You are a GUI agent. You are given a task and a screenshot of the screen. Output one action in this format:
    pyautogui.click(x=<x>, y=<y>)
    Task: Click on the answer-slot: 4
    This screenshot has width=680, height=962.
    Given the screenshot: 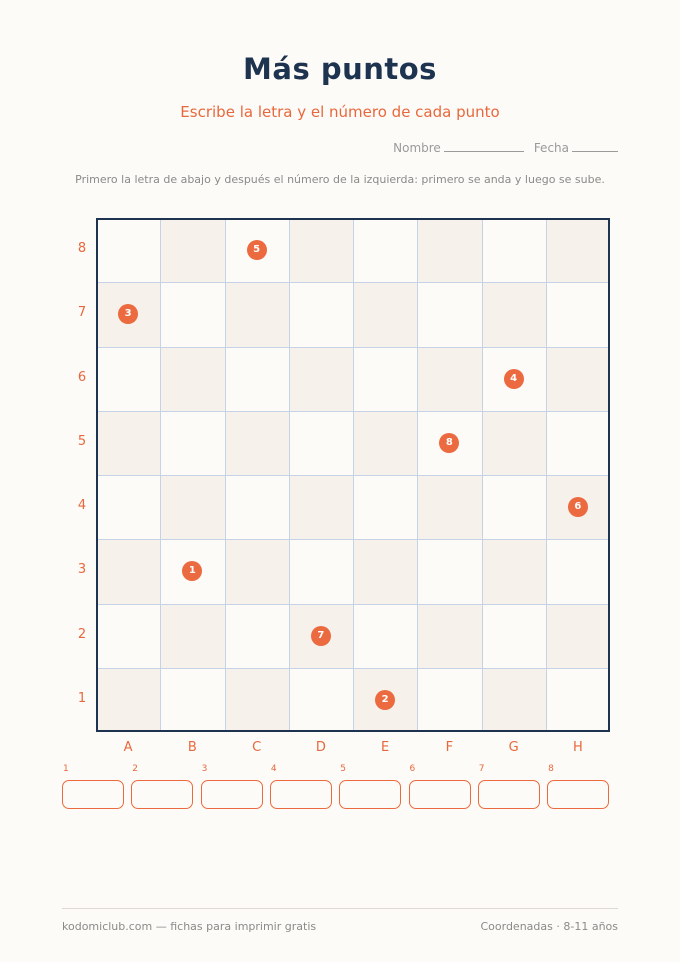 What is the action you would take?
    pyautogui.click(x=300, y=786)
    